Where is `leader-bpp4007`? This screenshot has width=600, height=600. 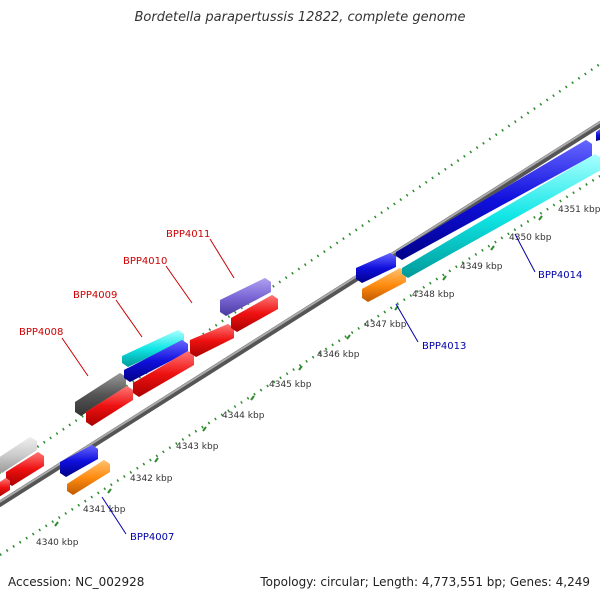
leader-bpp4007 is located at coordinates (114, 515).